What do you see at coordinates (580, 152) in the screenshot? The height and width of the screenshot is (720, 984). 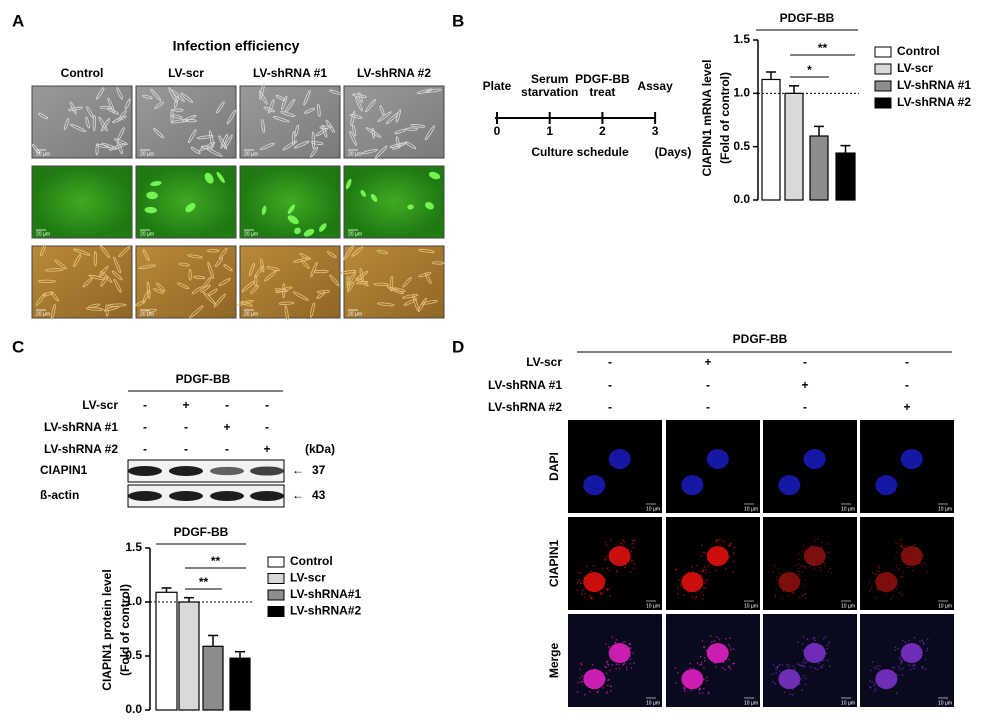 I see `axis-label: Culture schedule` at bounding box center [580, 152].